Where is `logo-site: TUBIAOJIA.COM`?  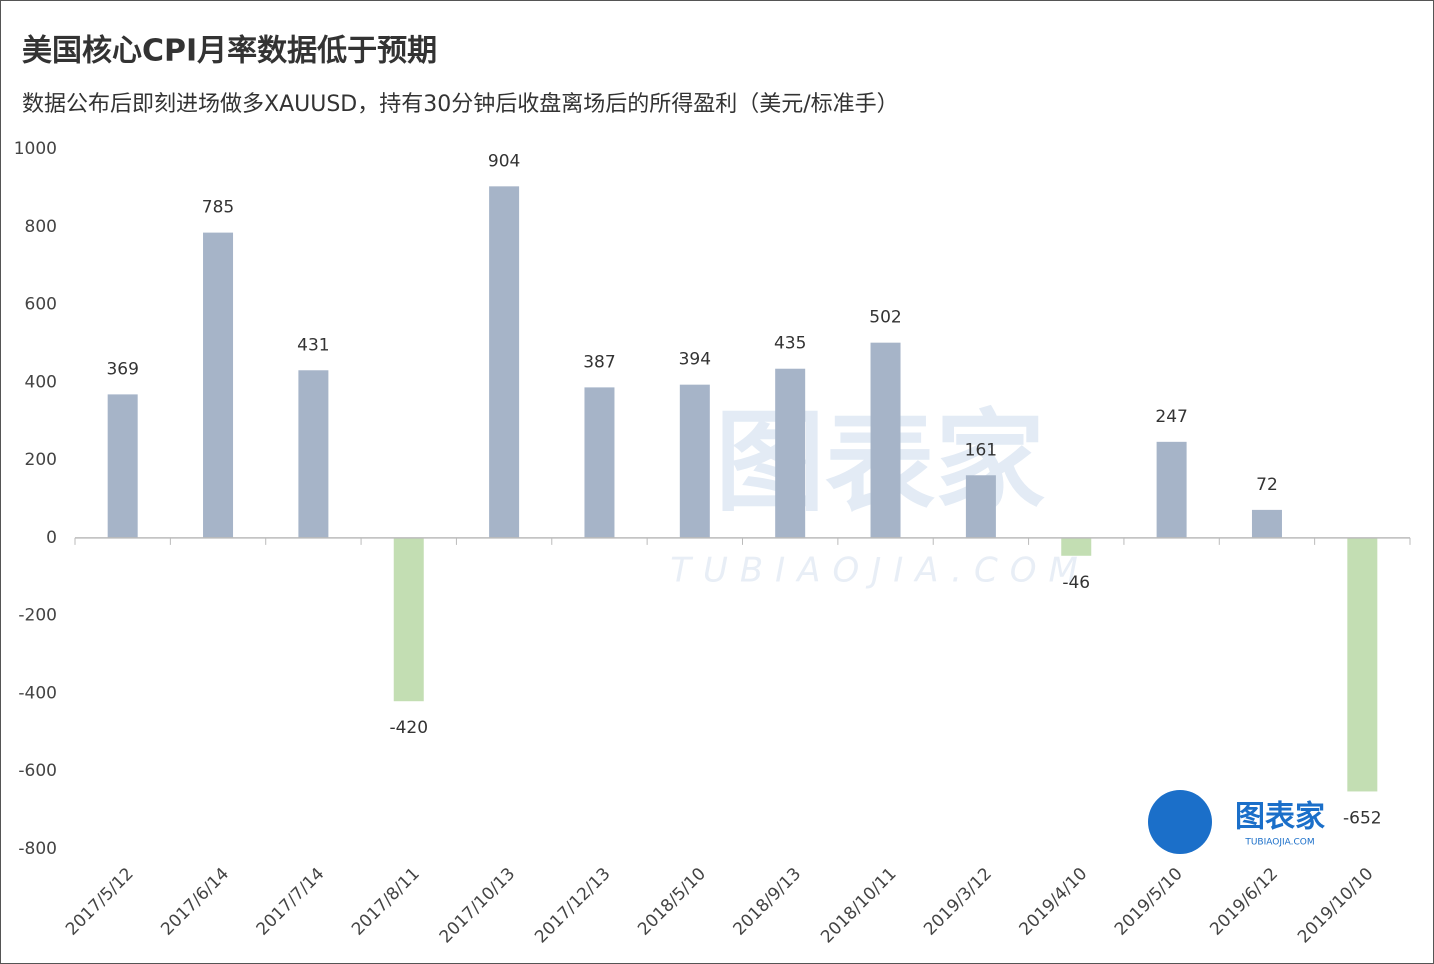 logo-site: TUBIAOJIA.COM is located at coordinates (1279, 843).